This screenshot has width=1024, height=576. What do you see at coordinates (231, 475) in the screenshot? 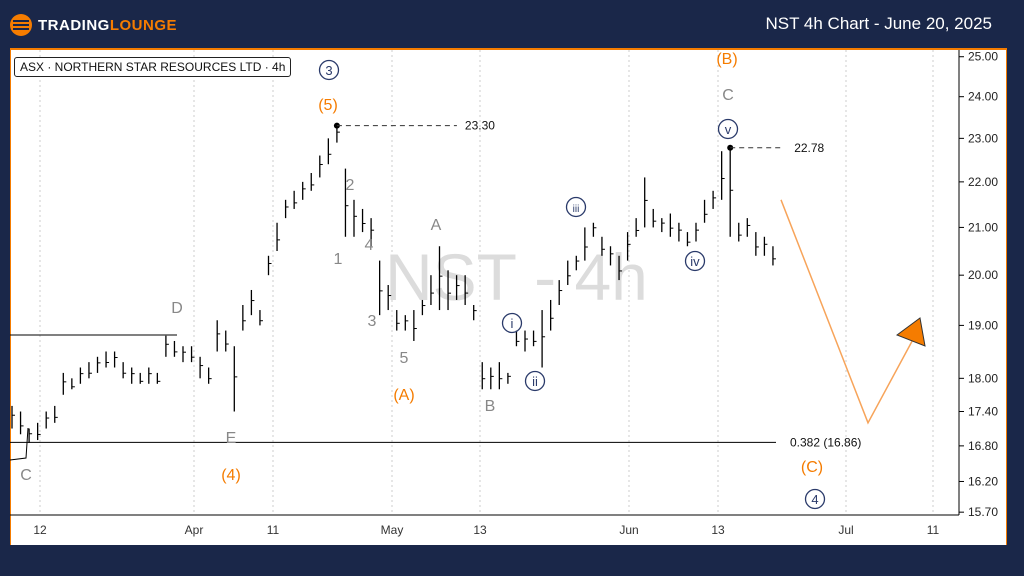
I see `wave-label-orange: (4)` at bounding box center [231, 475].